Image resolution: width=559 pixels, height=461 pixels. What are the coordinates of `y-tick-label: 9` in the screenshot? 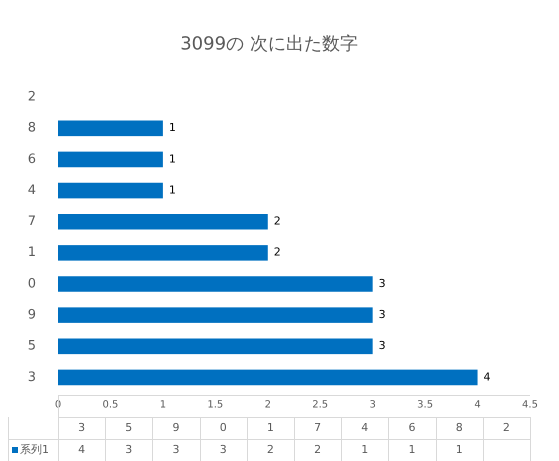 It's located at (32, 315).